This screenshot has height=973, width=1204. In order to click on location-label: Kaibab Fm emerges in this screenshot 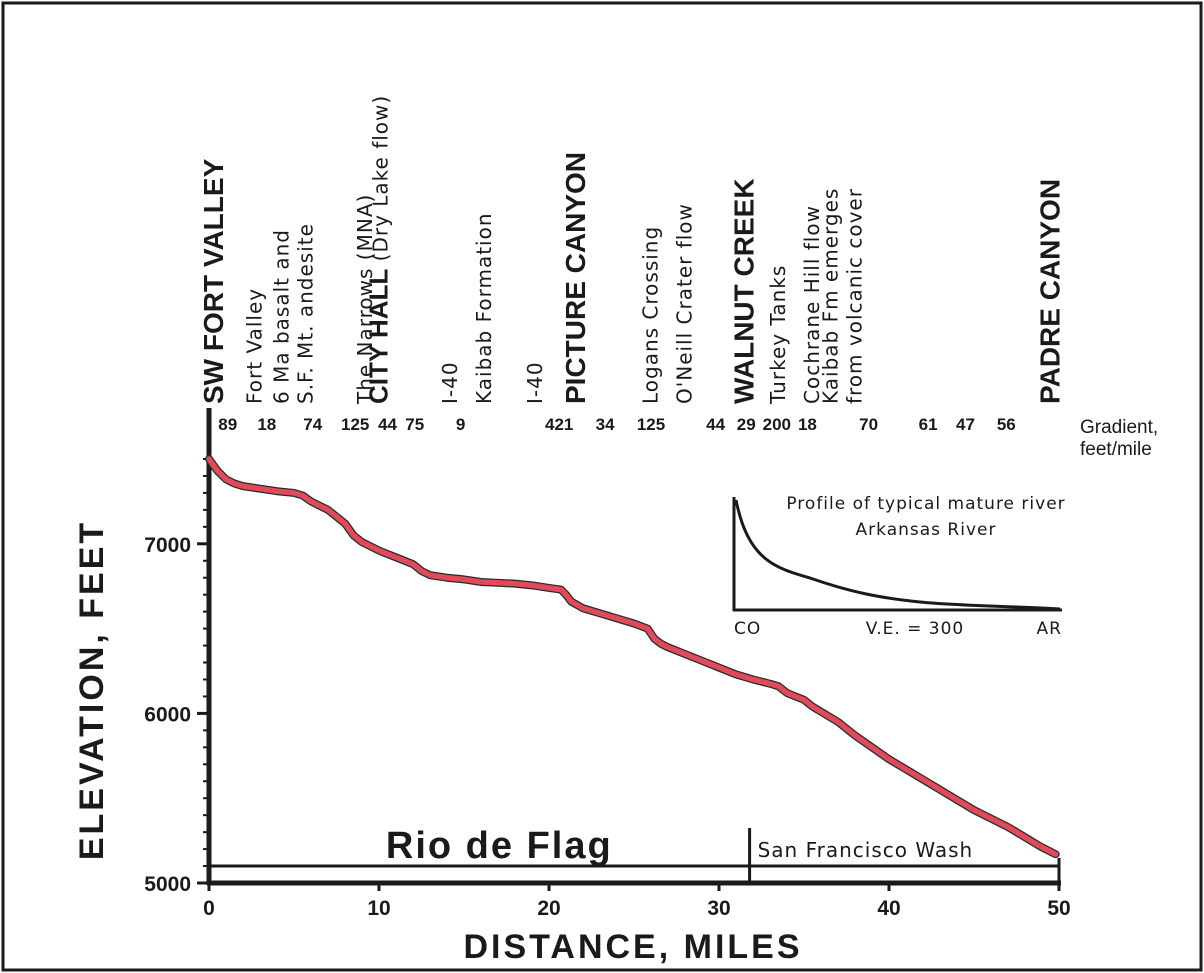, I will do `click(831, 296)`.